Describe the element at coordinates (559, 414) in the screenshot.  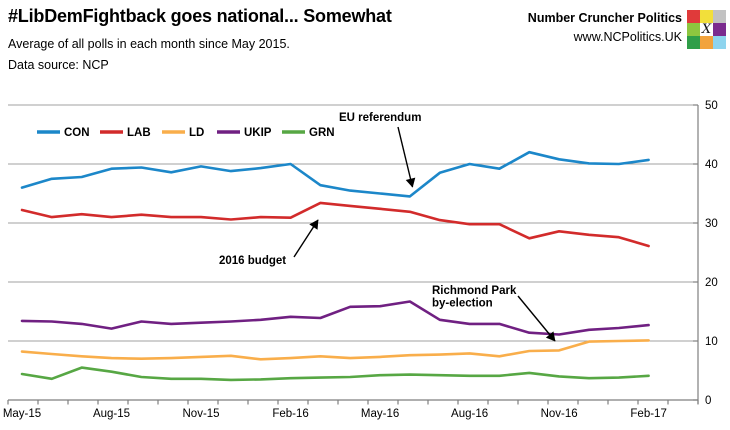
I see `x-axis-label: Nov-16` at that location.